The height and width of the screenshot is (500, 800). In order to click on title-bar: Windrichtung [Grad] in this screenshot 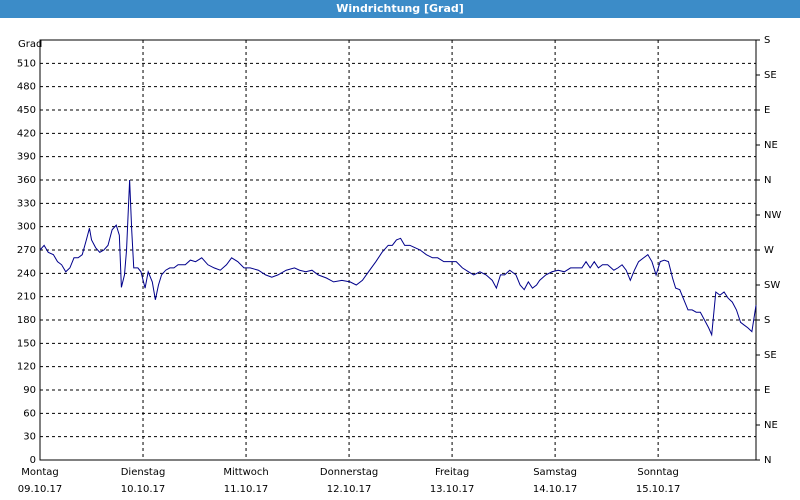, I will do `click(400, 9)`.